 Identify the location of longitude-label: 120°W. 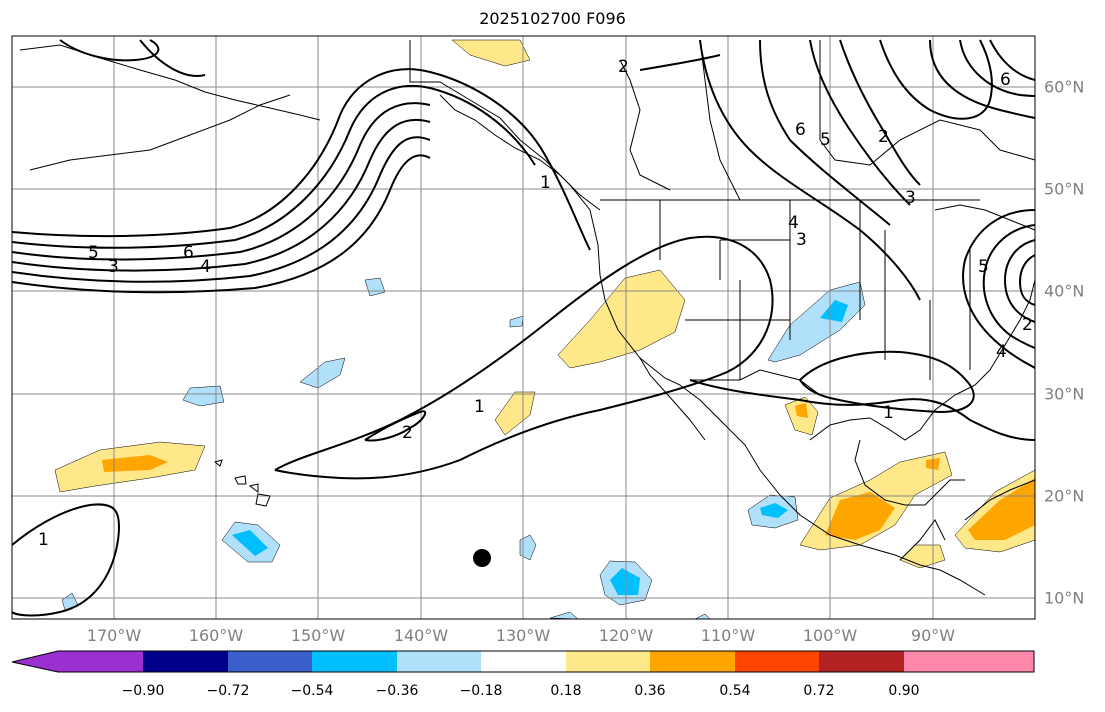
(626, 635).